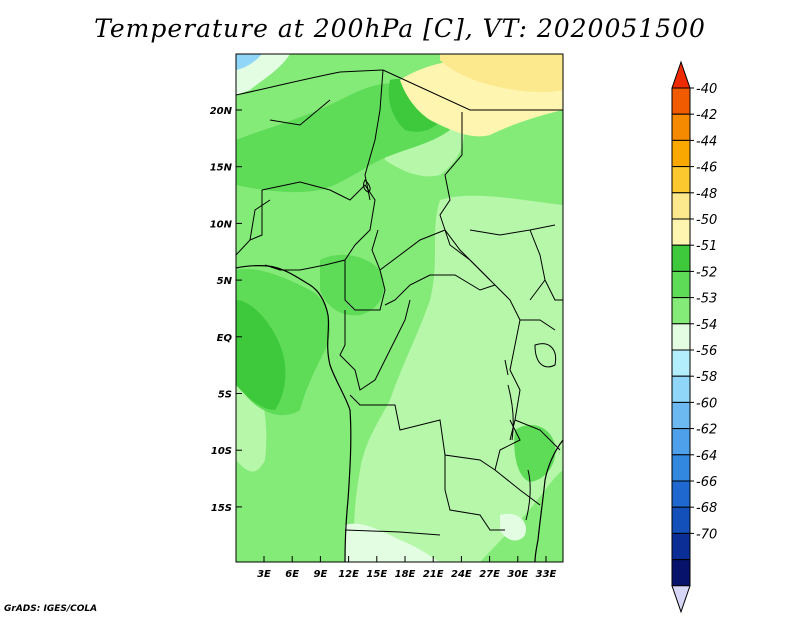  Describe the element at coordinates (517, 487) in the screenshot. I see `border-mozambique` at that location.